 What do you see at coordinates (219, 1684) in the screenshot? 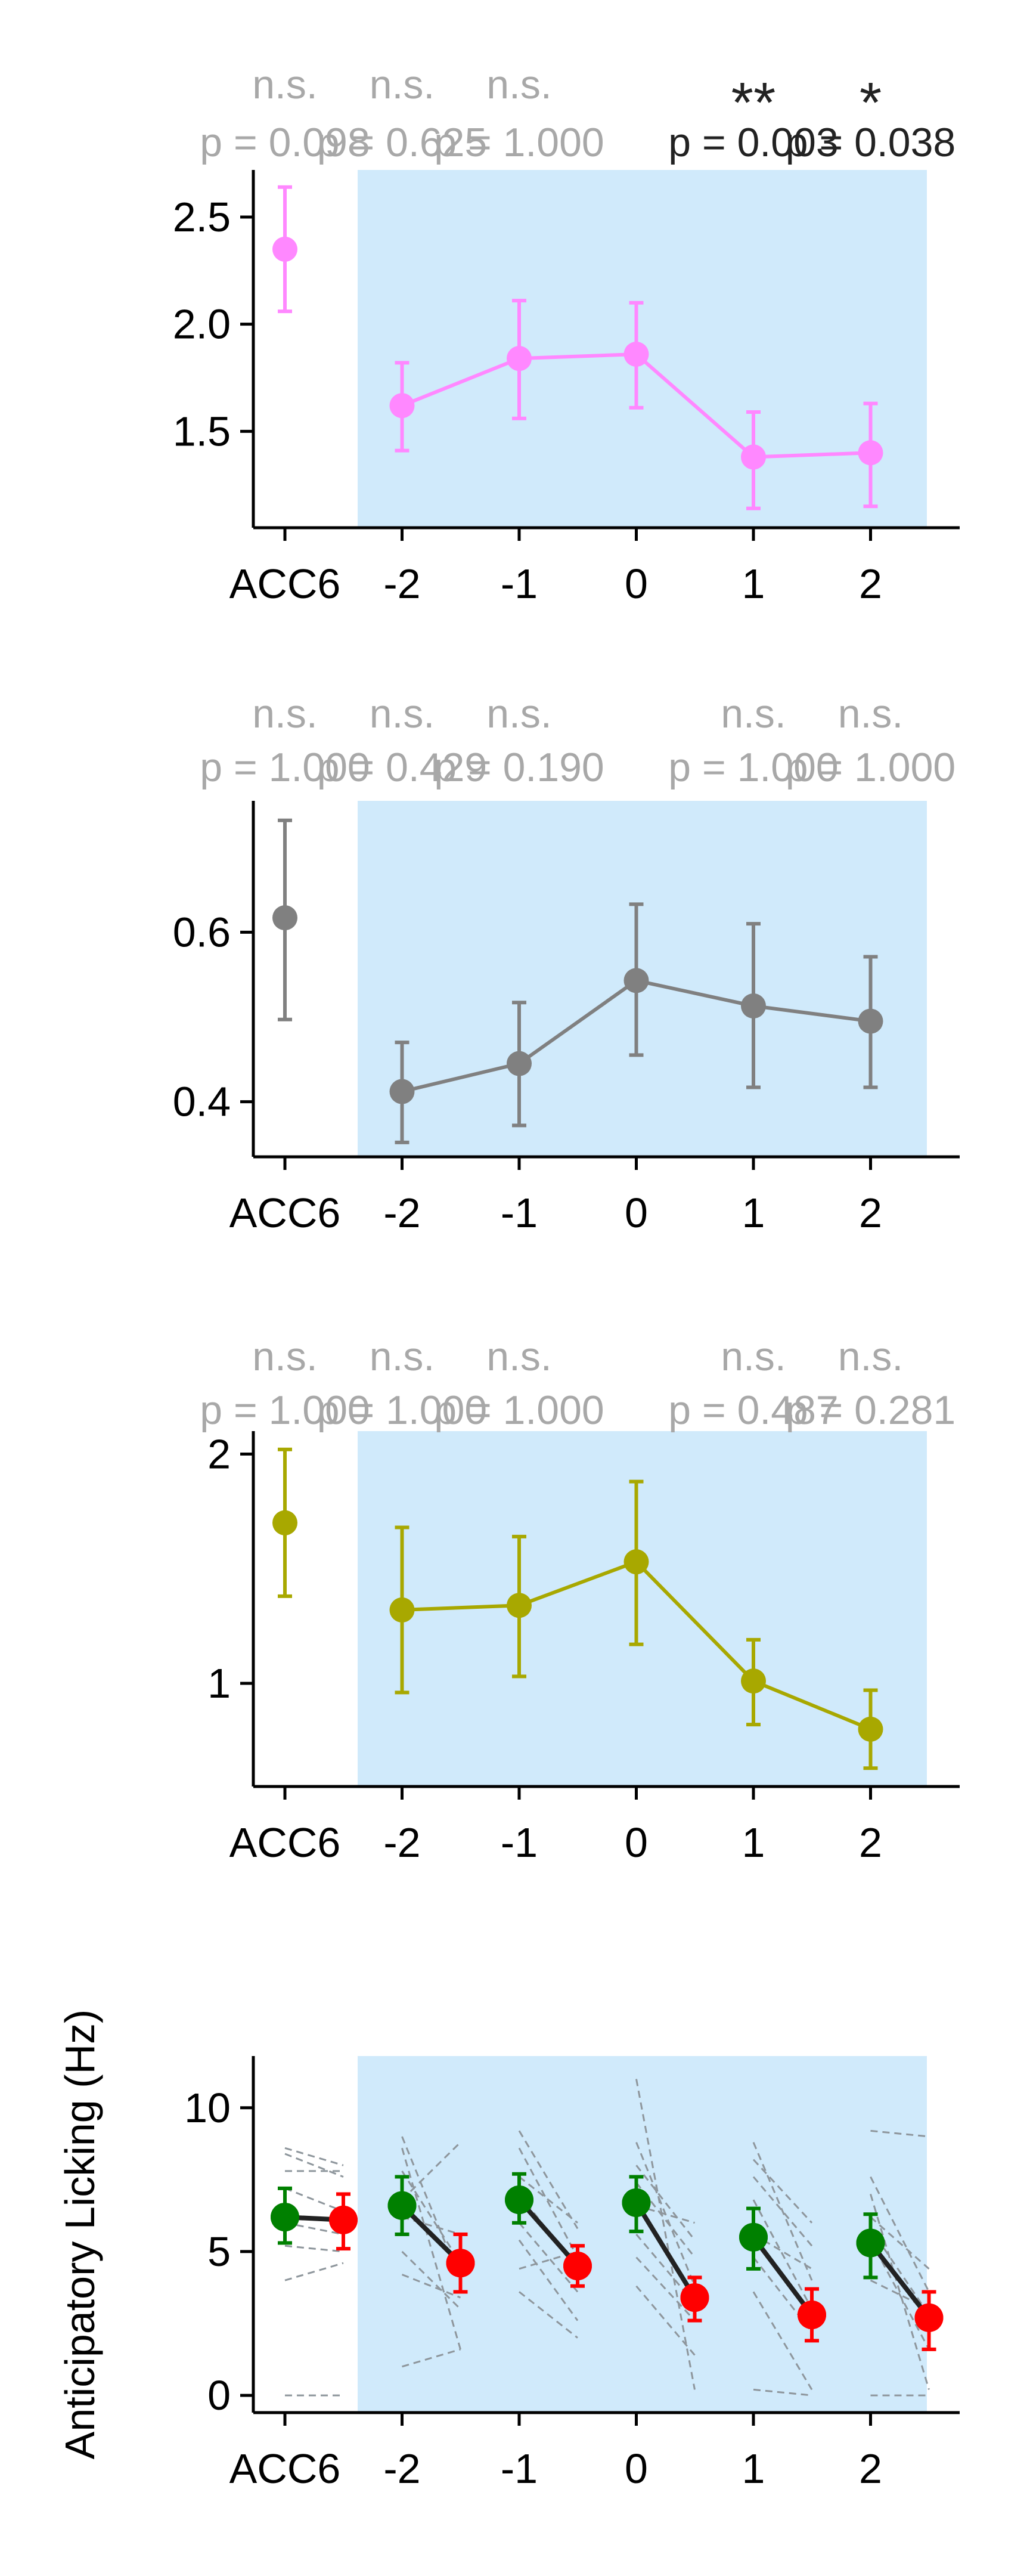
I see `y-tick-label: 1` at bounding box center [219, 1684].